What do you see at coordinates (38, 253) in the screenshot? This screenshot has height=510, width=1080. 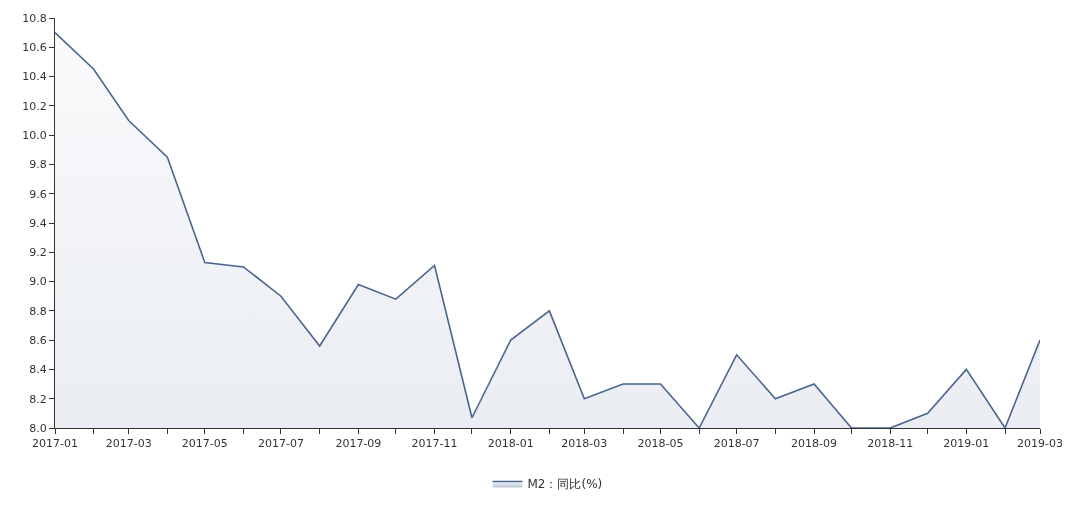 I see `y-tick-label: 9.2` at bounding box center [38, 253].